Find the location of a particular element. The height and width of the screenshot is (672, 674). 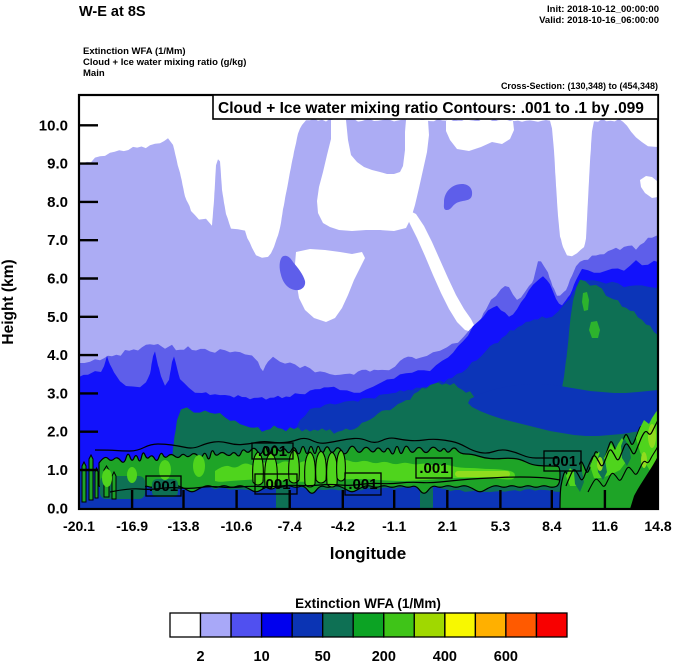

svg-text: -10.6 is located at coordinates (237, 526).